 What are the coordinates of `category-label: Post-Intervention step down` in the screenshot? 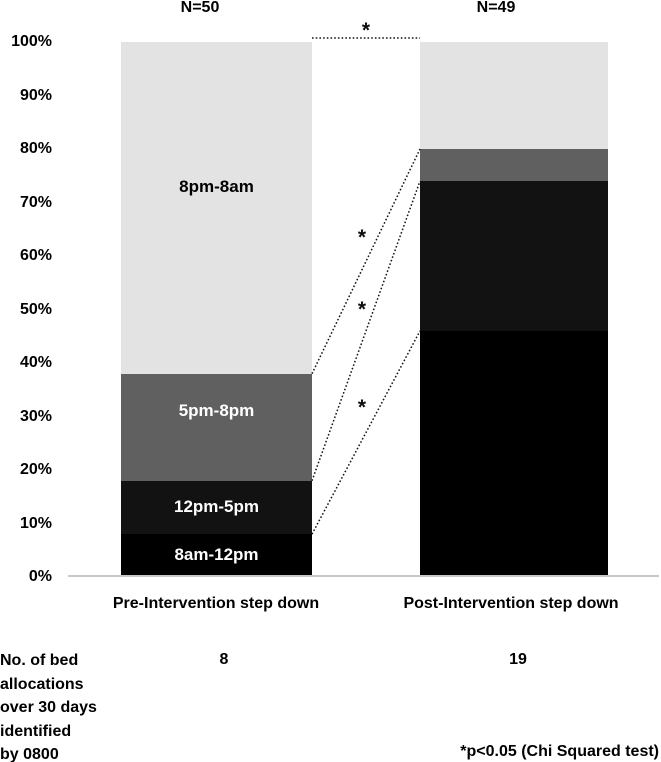 It's located at (511, 603).